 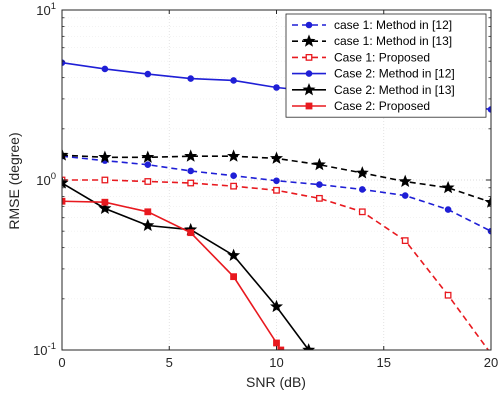 I want to click on x-tick-label: 20, so click(x=491, y=362).